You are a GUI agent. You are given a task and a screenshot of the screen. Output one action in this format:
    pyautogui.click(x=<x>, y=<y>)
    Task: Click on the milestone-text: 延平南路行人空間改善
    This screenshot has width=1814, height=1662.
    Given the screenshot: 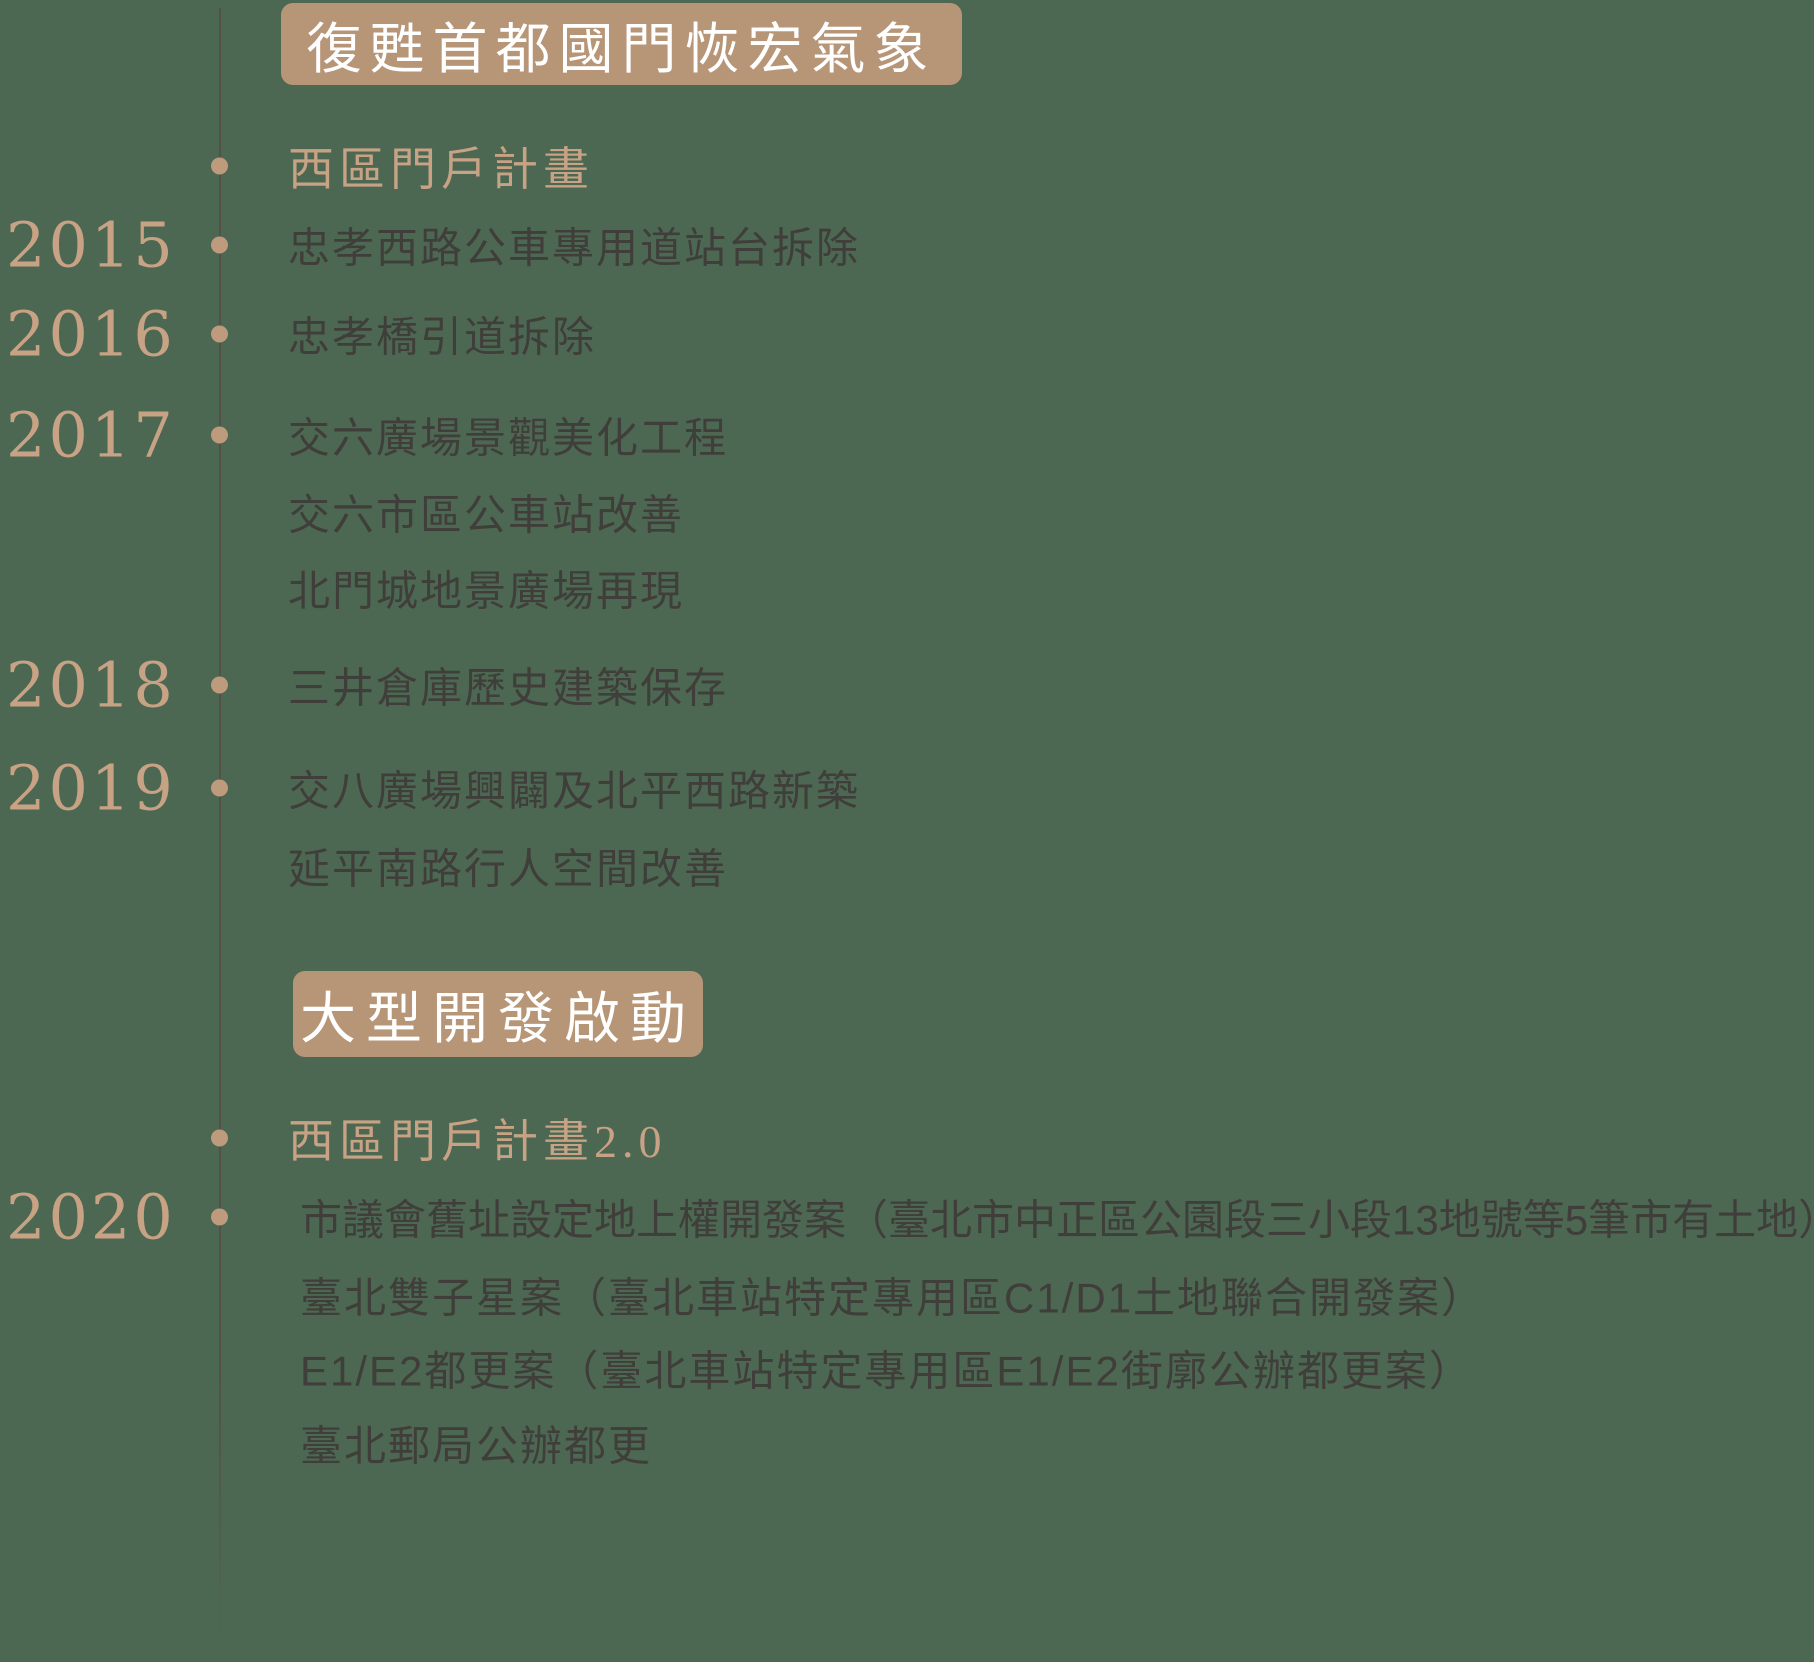 What is the action you would take?
    pyautogui.click(x=508, y=869)
    